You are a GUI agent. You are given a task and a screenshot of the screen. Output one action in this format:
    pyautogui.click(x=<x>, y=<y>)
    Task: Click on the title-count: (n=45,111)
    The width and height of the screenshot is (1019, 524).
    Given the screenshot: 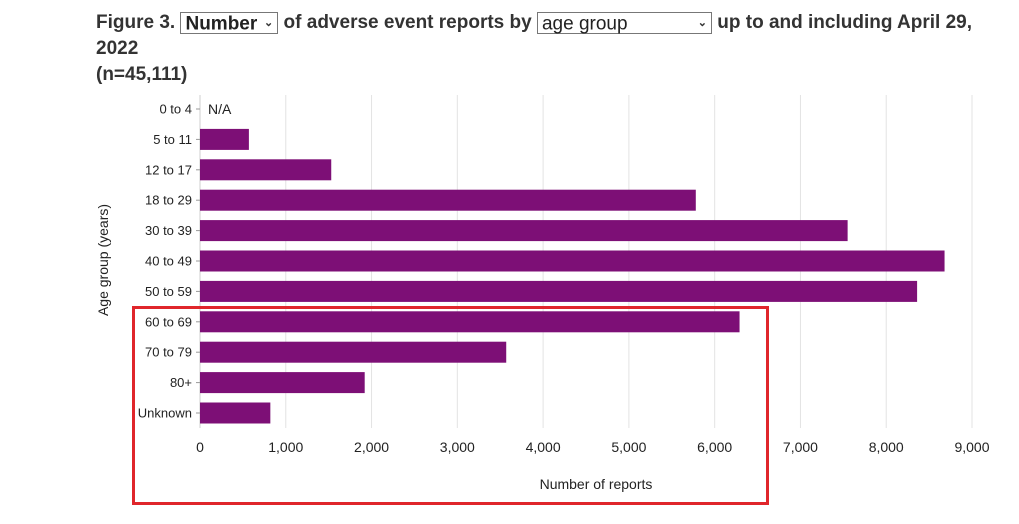 What is the action you would take?
    pyautogui.click(x=142, y=75)
    